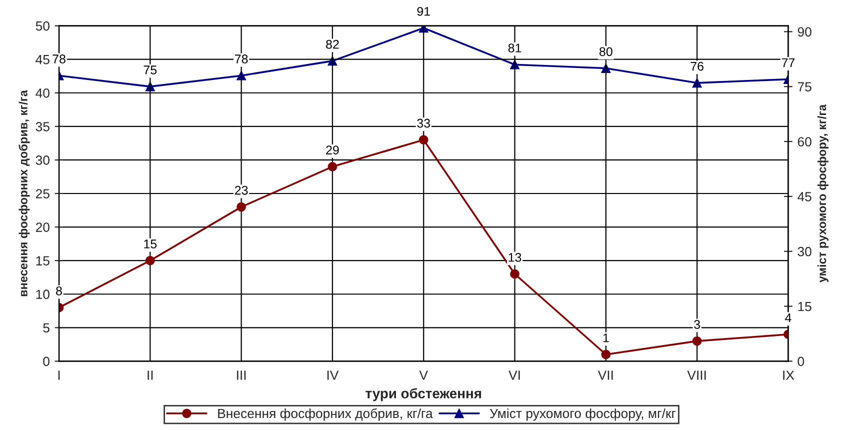 The height and width of the screenshot is (430, 843). What do you see at coordinates (43, 127) in the screenshot?
I see `y-tick-label: 35` at bounding box center [43, 127].